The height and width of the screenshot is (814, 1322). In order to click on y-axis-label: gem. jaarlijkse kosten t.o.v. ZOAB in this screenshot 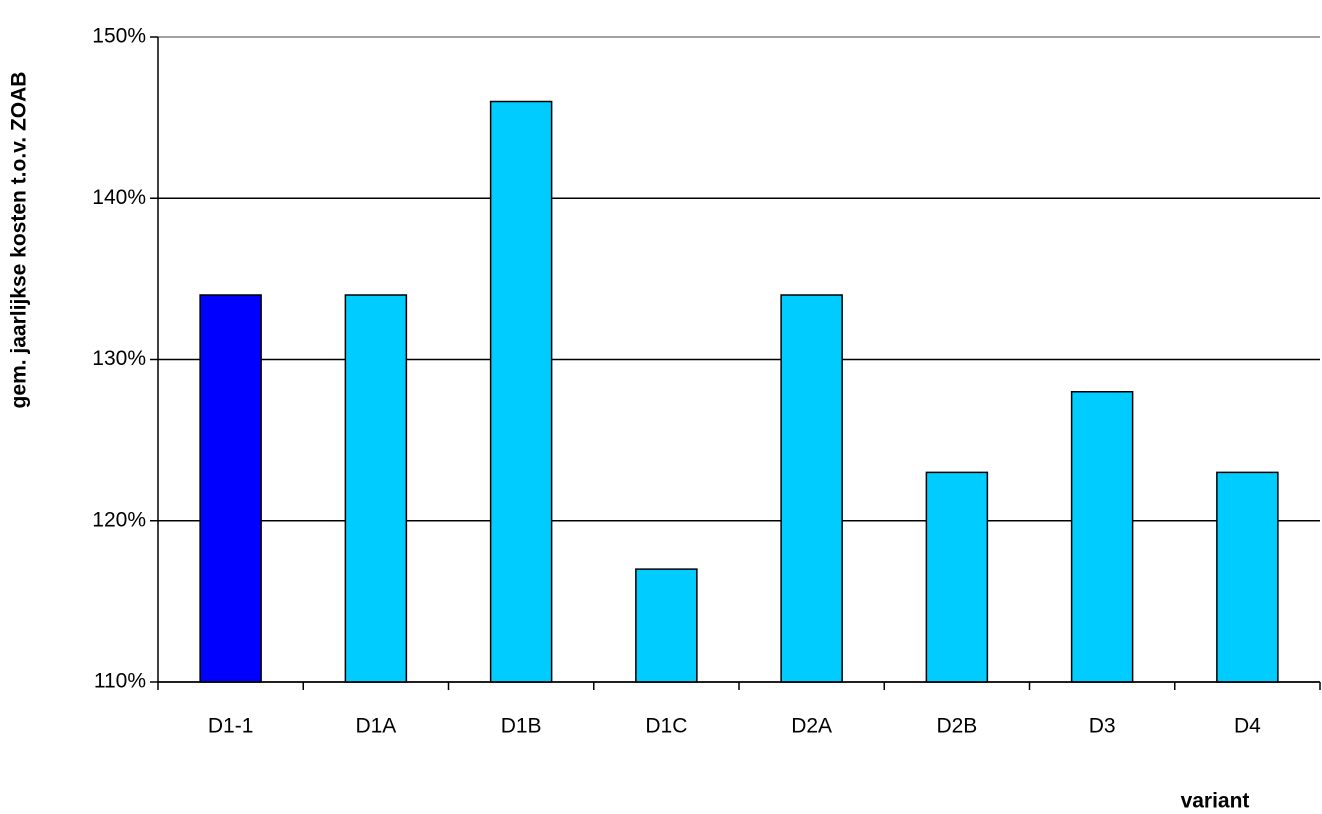, I will do `click(19, 240)`.